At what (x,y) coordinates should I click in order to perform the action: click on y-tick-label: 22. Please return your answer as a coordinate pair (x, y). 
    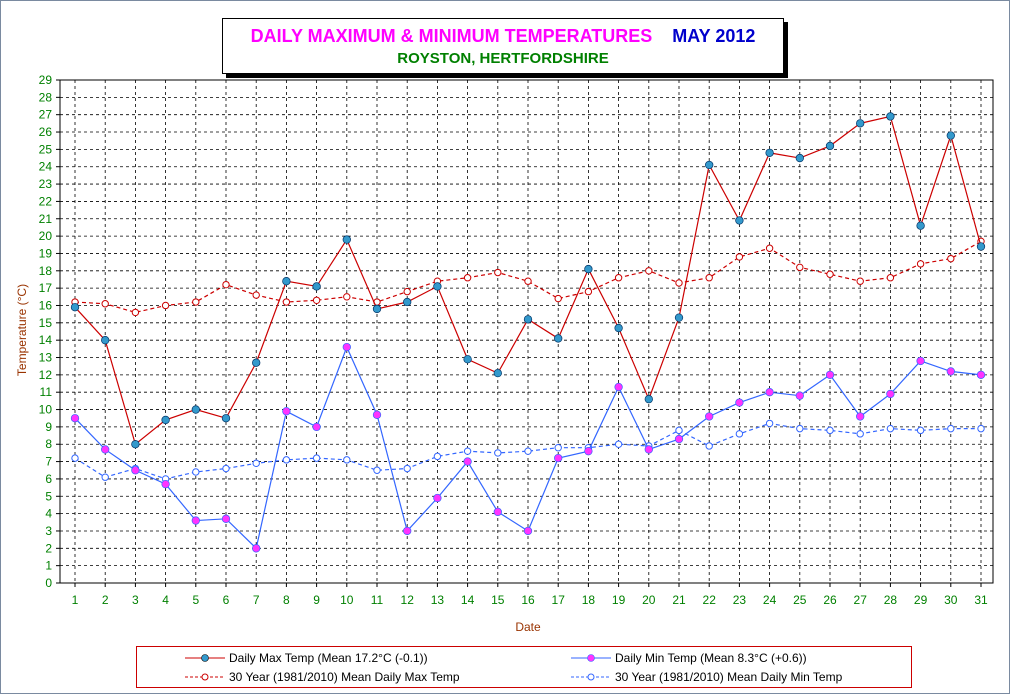
    Looking at the image, I should click on (46, 201).